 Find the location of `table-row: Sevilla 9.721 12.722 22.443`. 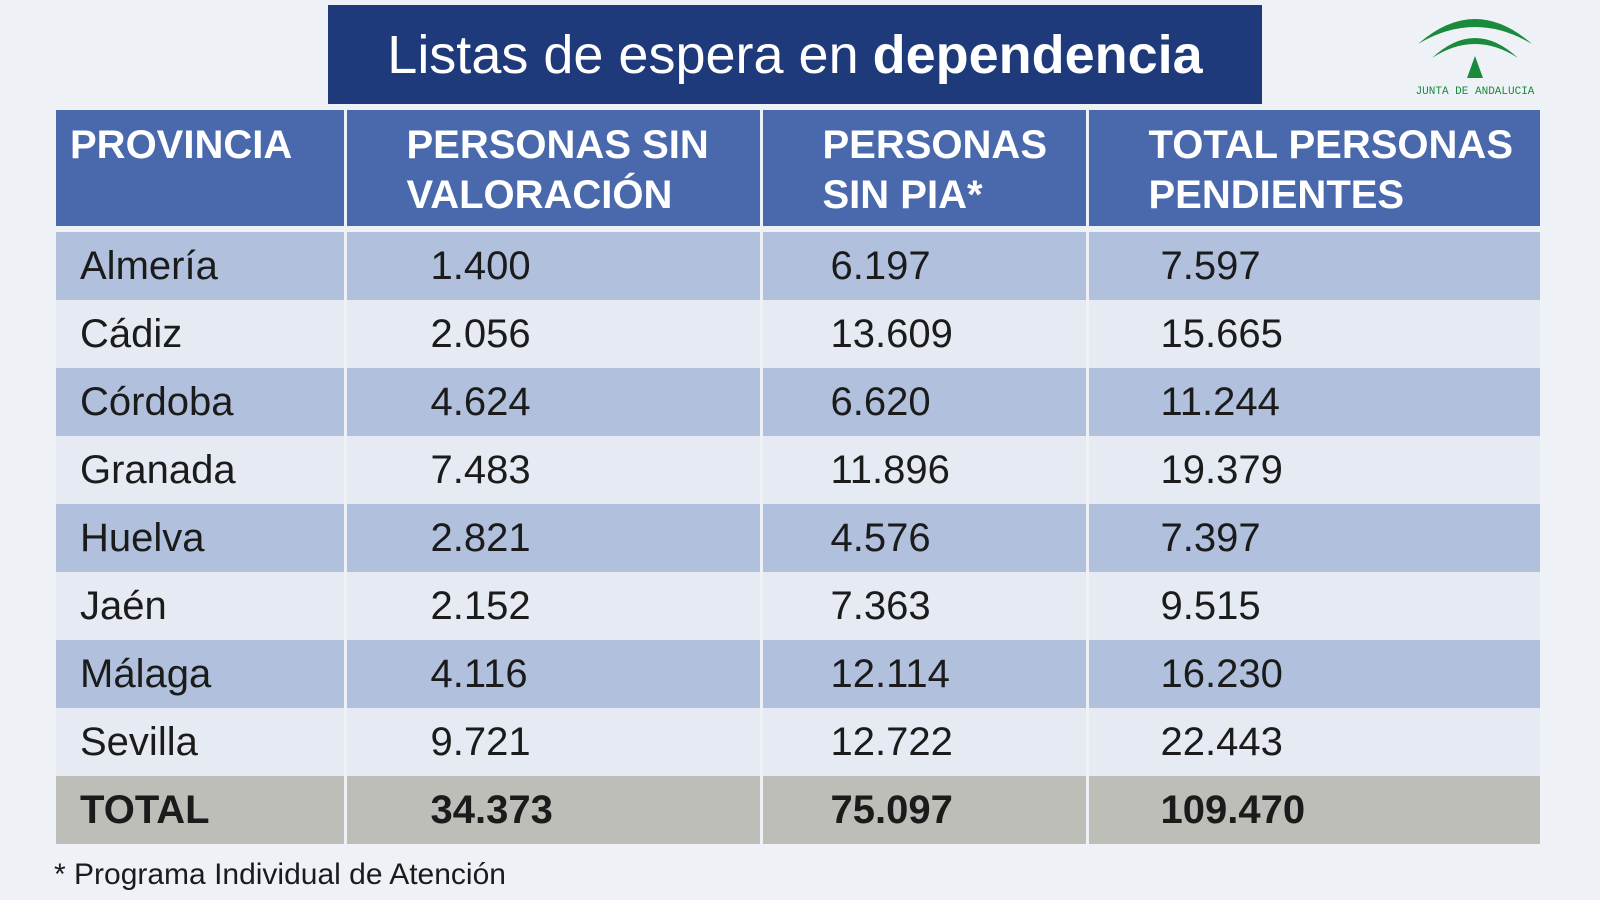

table-row: Sevilla 9.721 12.722 22.443 is located at coordinates (798, 742).